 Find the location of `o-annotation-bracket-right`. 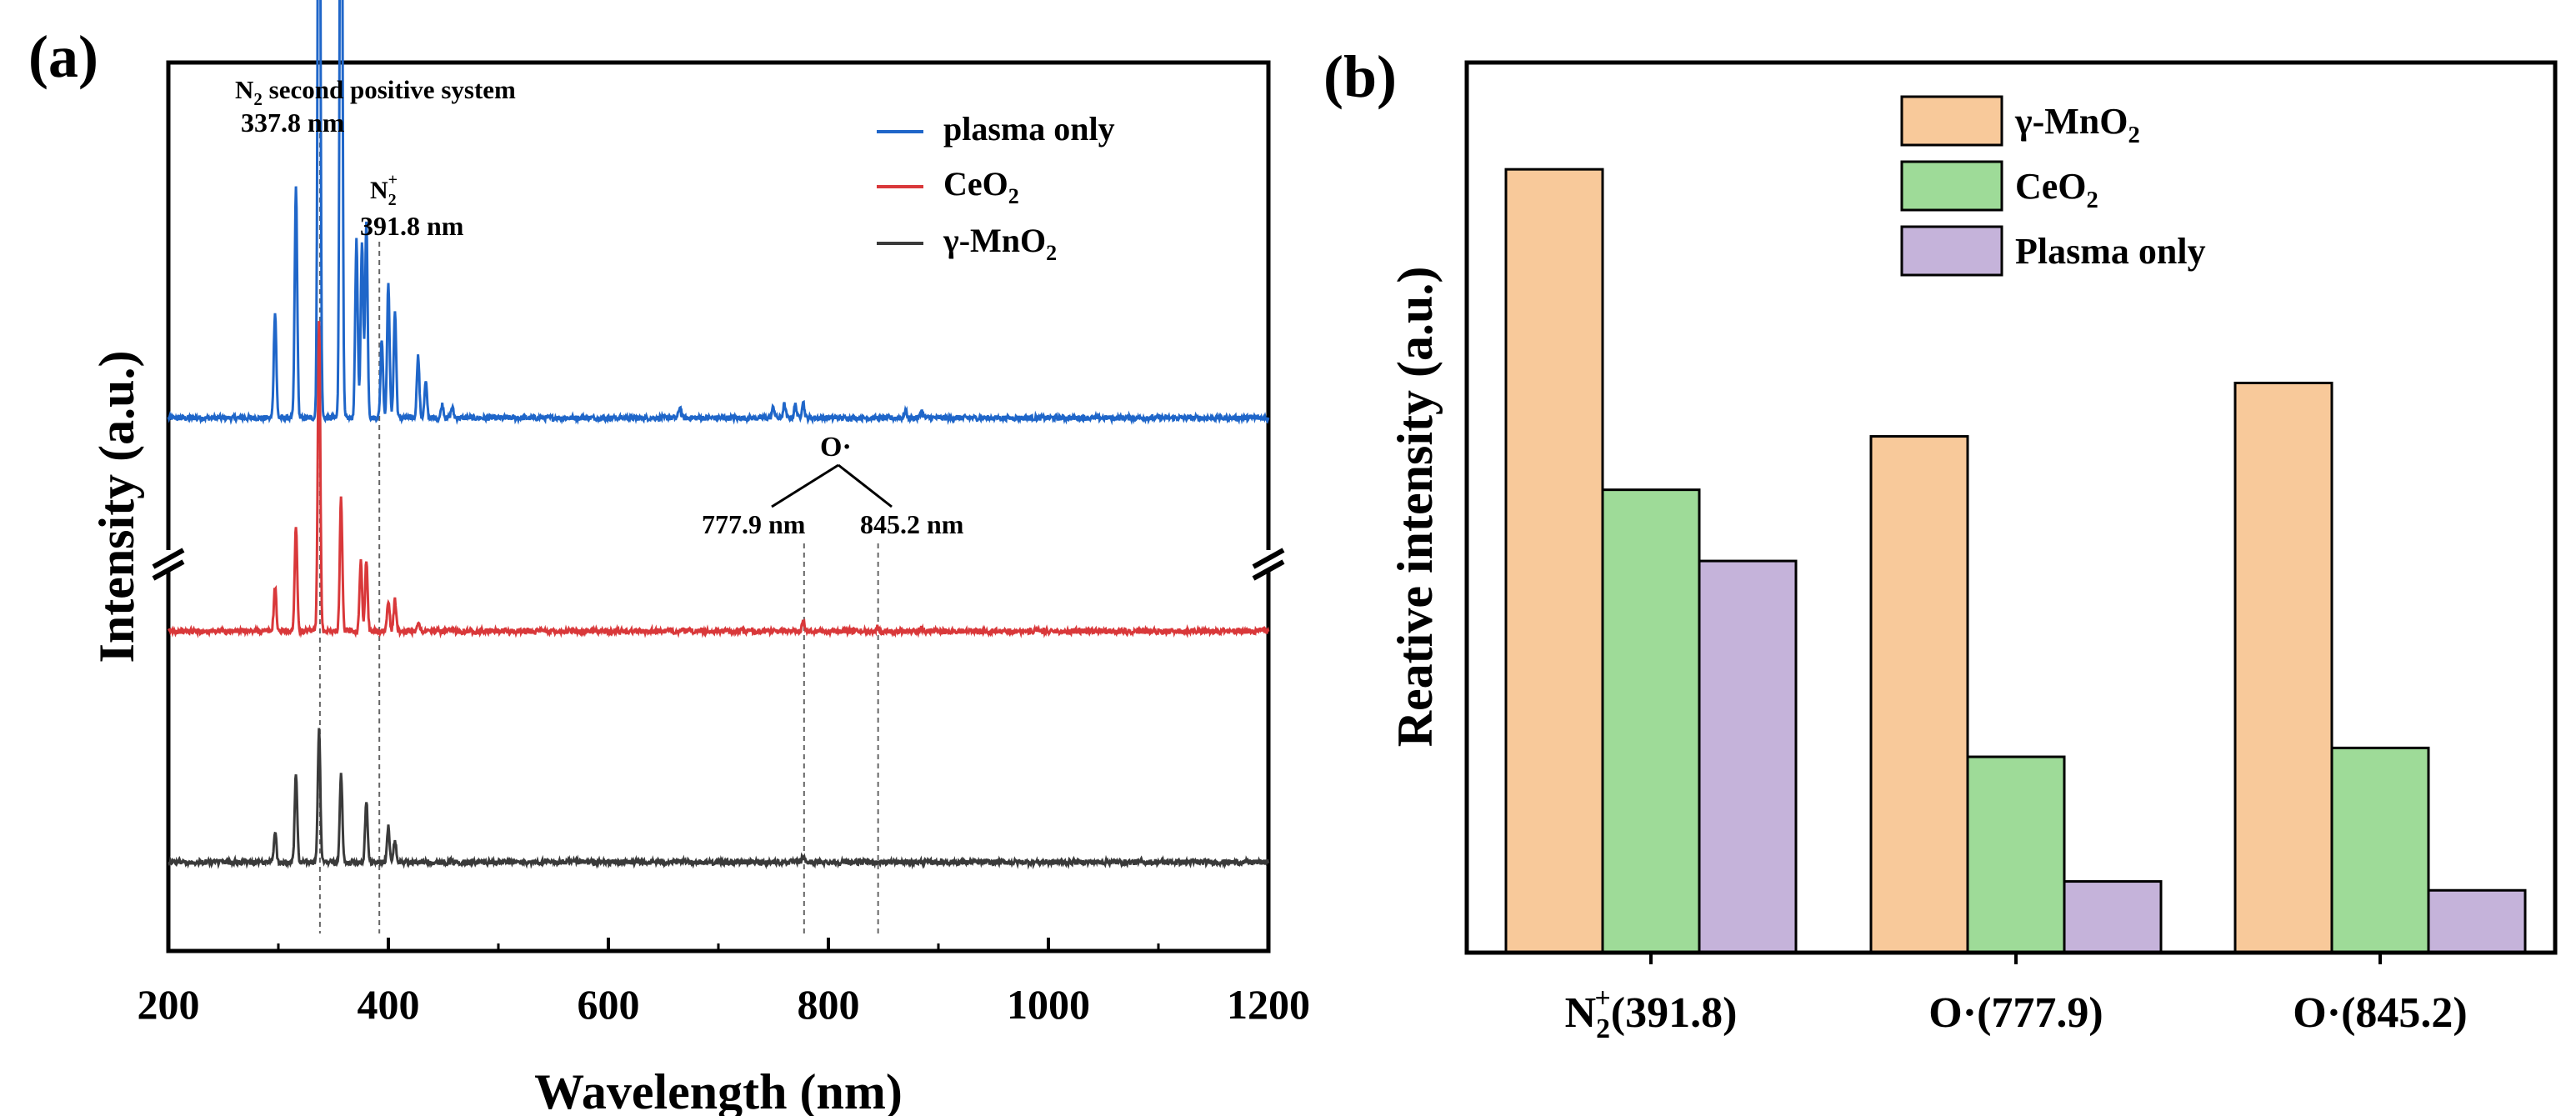

o-annotation-bracket-right is located at coordinates (866, 485).